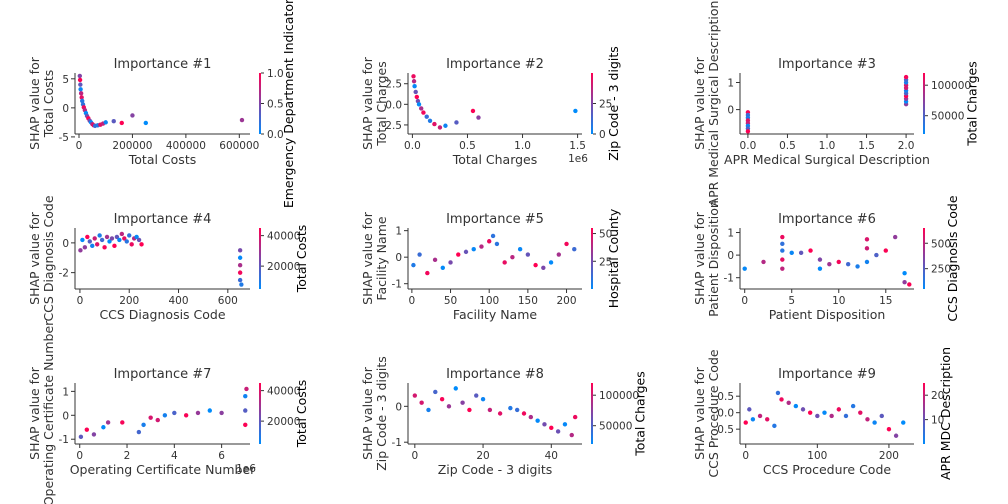 The image size is (1008, 504). What do you see at coordinates (65, 109) in the screenshot?
I see `y-tick-label: 0` at bounding box center [65, 109].